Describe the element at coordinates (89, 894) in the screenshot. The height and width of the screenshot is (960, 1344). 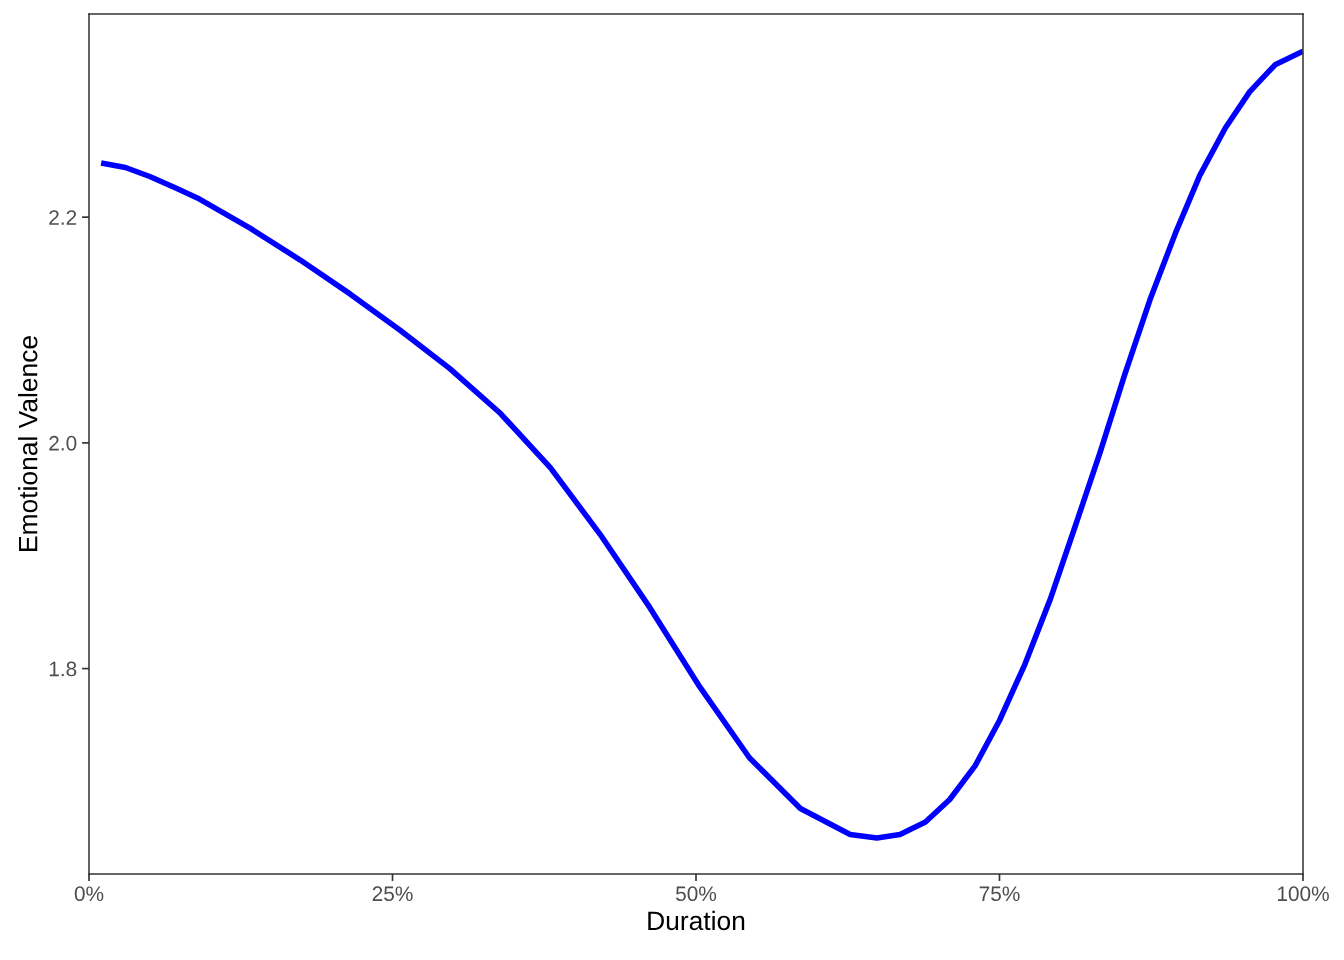
I see `x-tick-label: 0%` at that location.